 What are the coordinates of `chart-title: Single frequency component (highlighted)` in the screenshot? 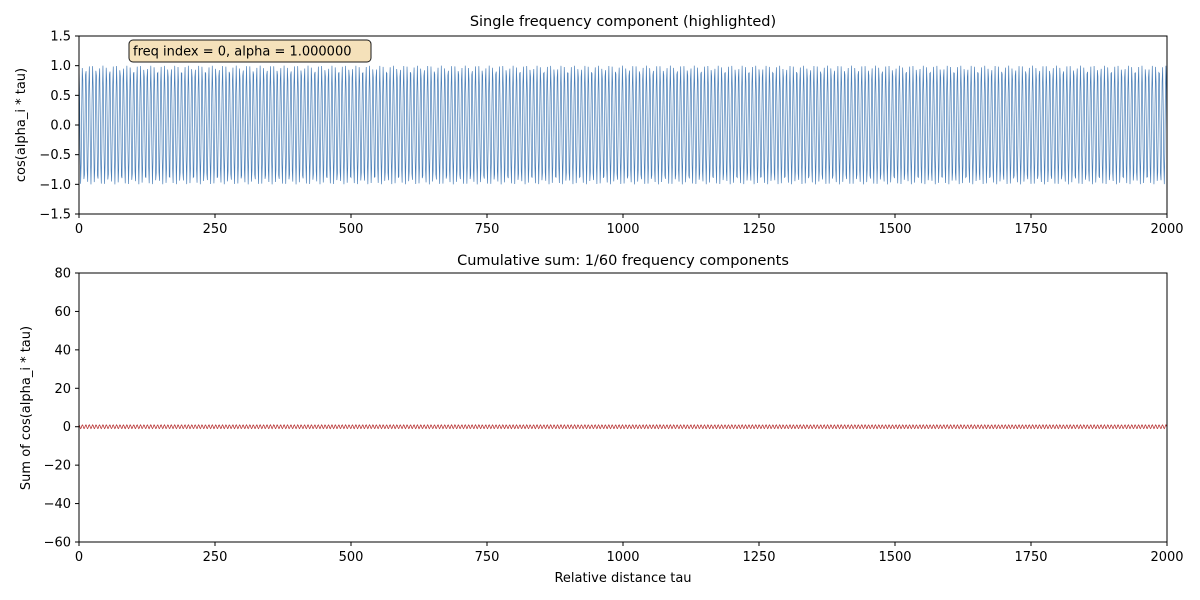 It's located at (623, 22).